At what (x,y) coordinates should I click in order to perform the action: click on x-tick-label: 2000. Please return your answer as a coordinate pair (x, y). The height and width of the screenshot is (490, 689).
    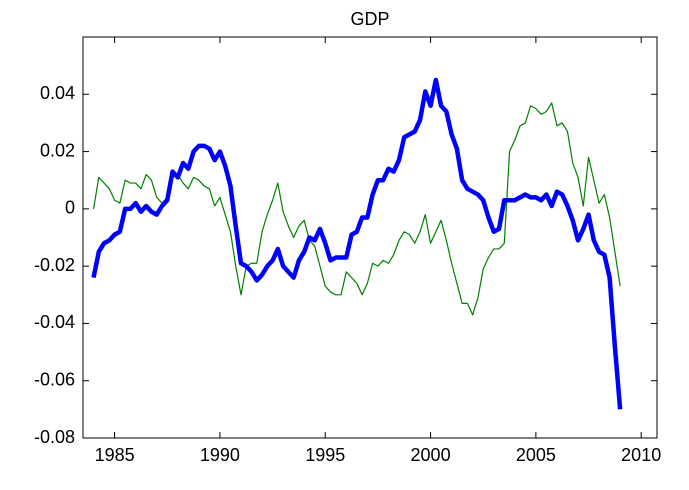
    Looking at the image, I should click on (431, 455).